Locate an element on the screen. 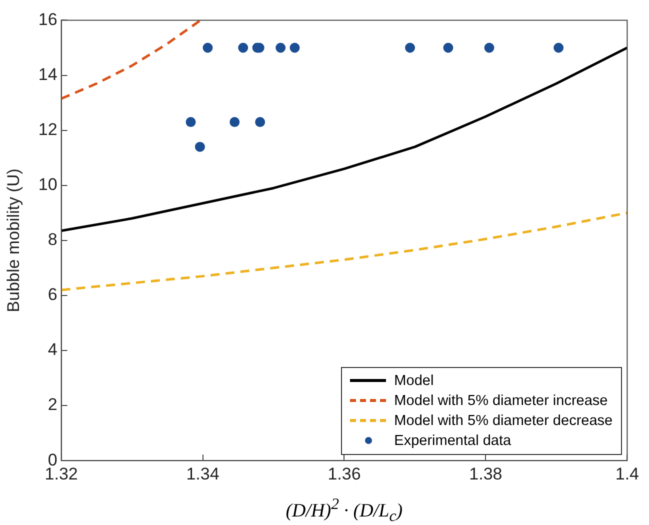 This screenshot has height=525, width=649. y-tick-label: 2 is located at coordinates (53, 404).